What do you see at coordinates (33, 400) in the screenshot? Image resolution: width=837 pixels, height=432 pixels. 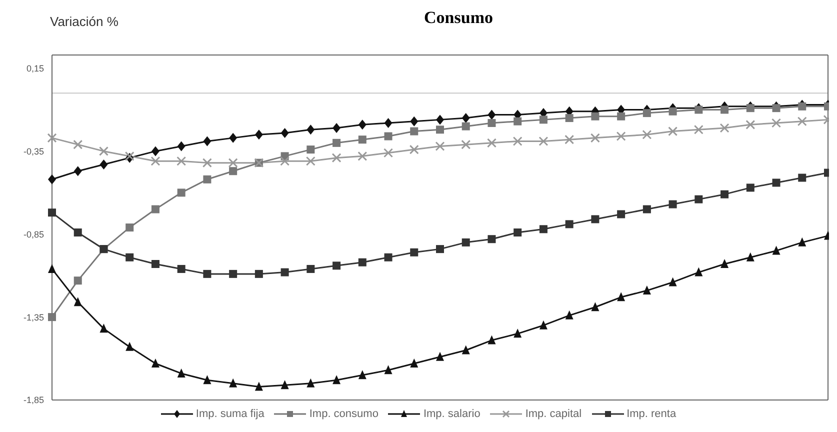 I see `y-tick-label: -1,85` at bounding box center [33, 400].